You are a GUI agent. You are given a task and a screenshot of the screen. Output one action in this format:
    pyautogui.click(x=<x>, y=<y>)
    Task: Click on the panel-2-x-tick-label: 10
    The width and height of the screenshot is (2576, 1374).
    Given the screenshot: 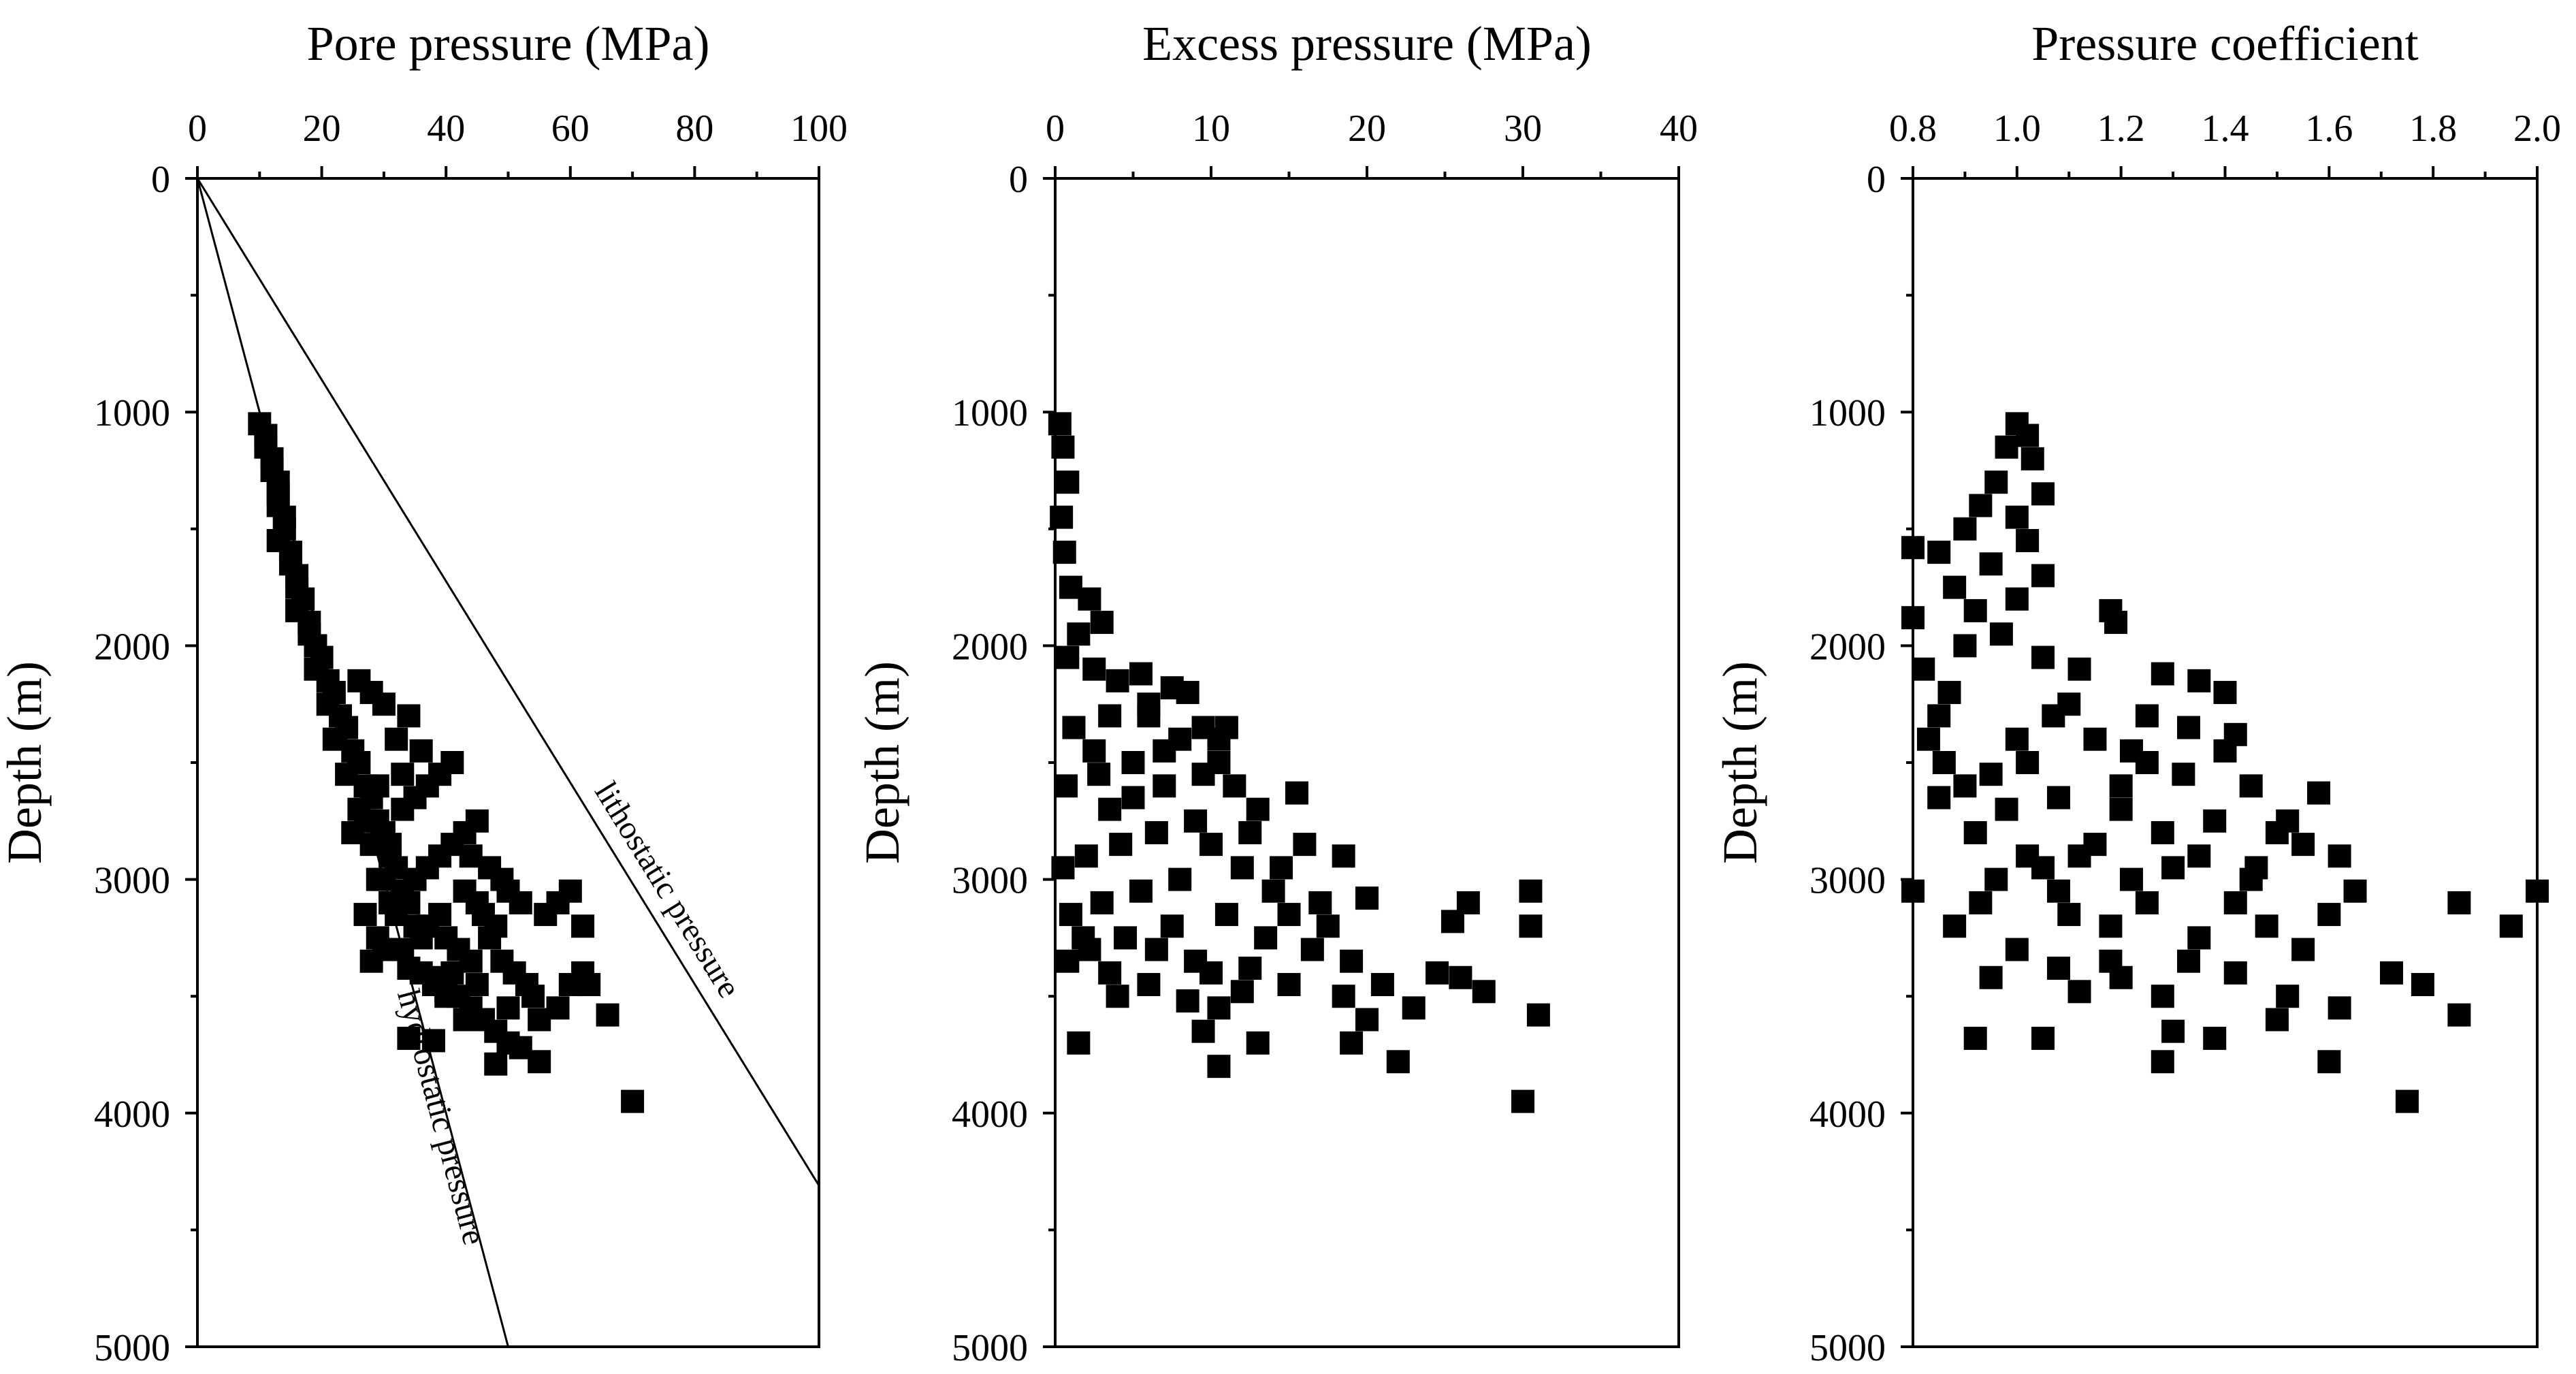 What is the action you would take?
    pyautogui.click(x=1211, y=129)
    